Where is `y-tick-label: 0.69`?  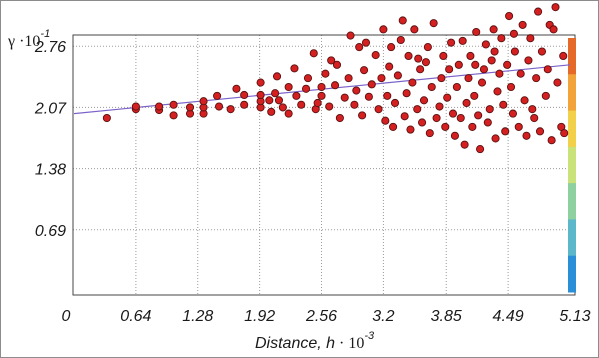 y-tick-label: 0.69 is located at coordinates (50, 231).